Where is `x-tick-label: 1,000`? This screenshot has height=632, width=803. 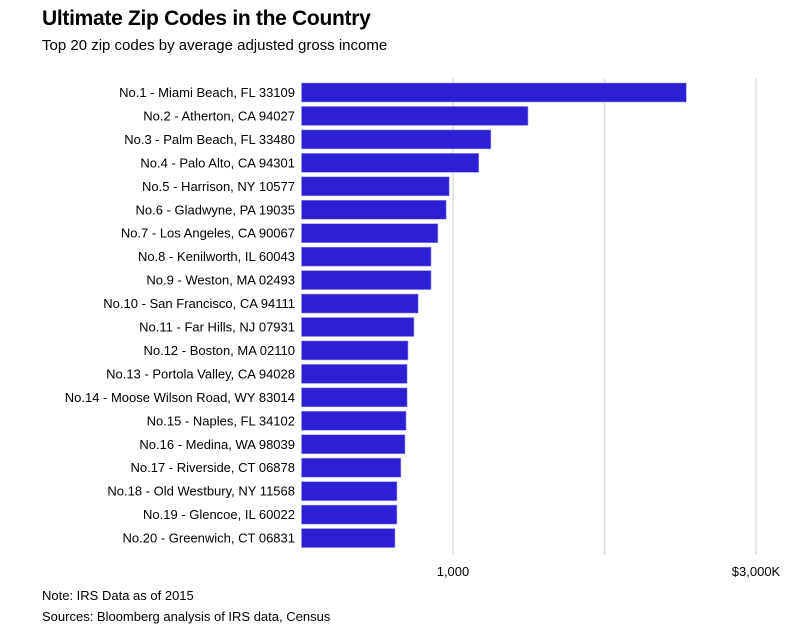 x-tick-label: 1,000 is located at coordinates (453, 571).